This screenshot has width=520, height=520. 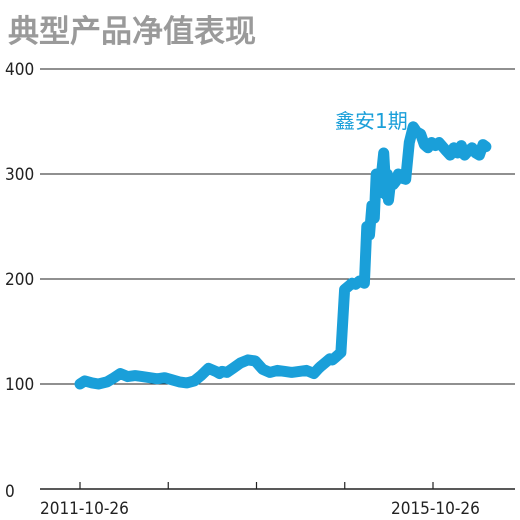 I want to click on x-axis-ticks, so click(x=256, y=485).